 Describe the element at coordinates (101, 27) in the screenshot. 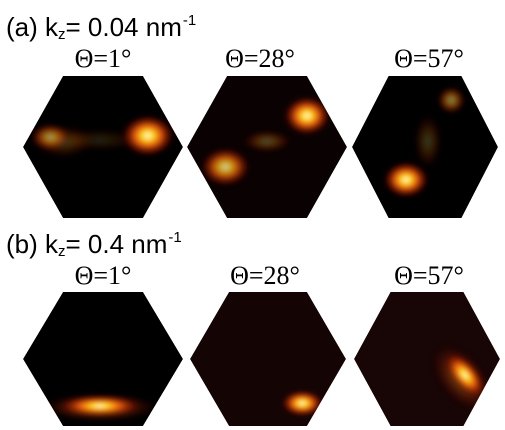

I see `row-a-label: (a) kz= 0.04 nm-1` at that location.